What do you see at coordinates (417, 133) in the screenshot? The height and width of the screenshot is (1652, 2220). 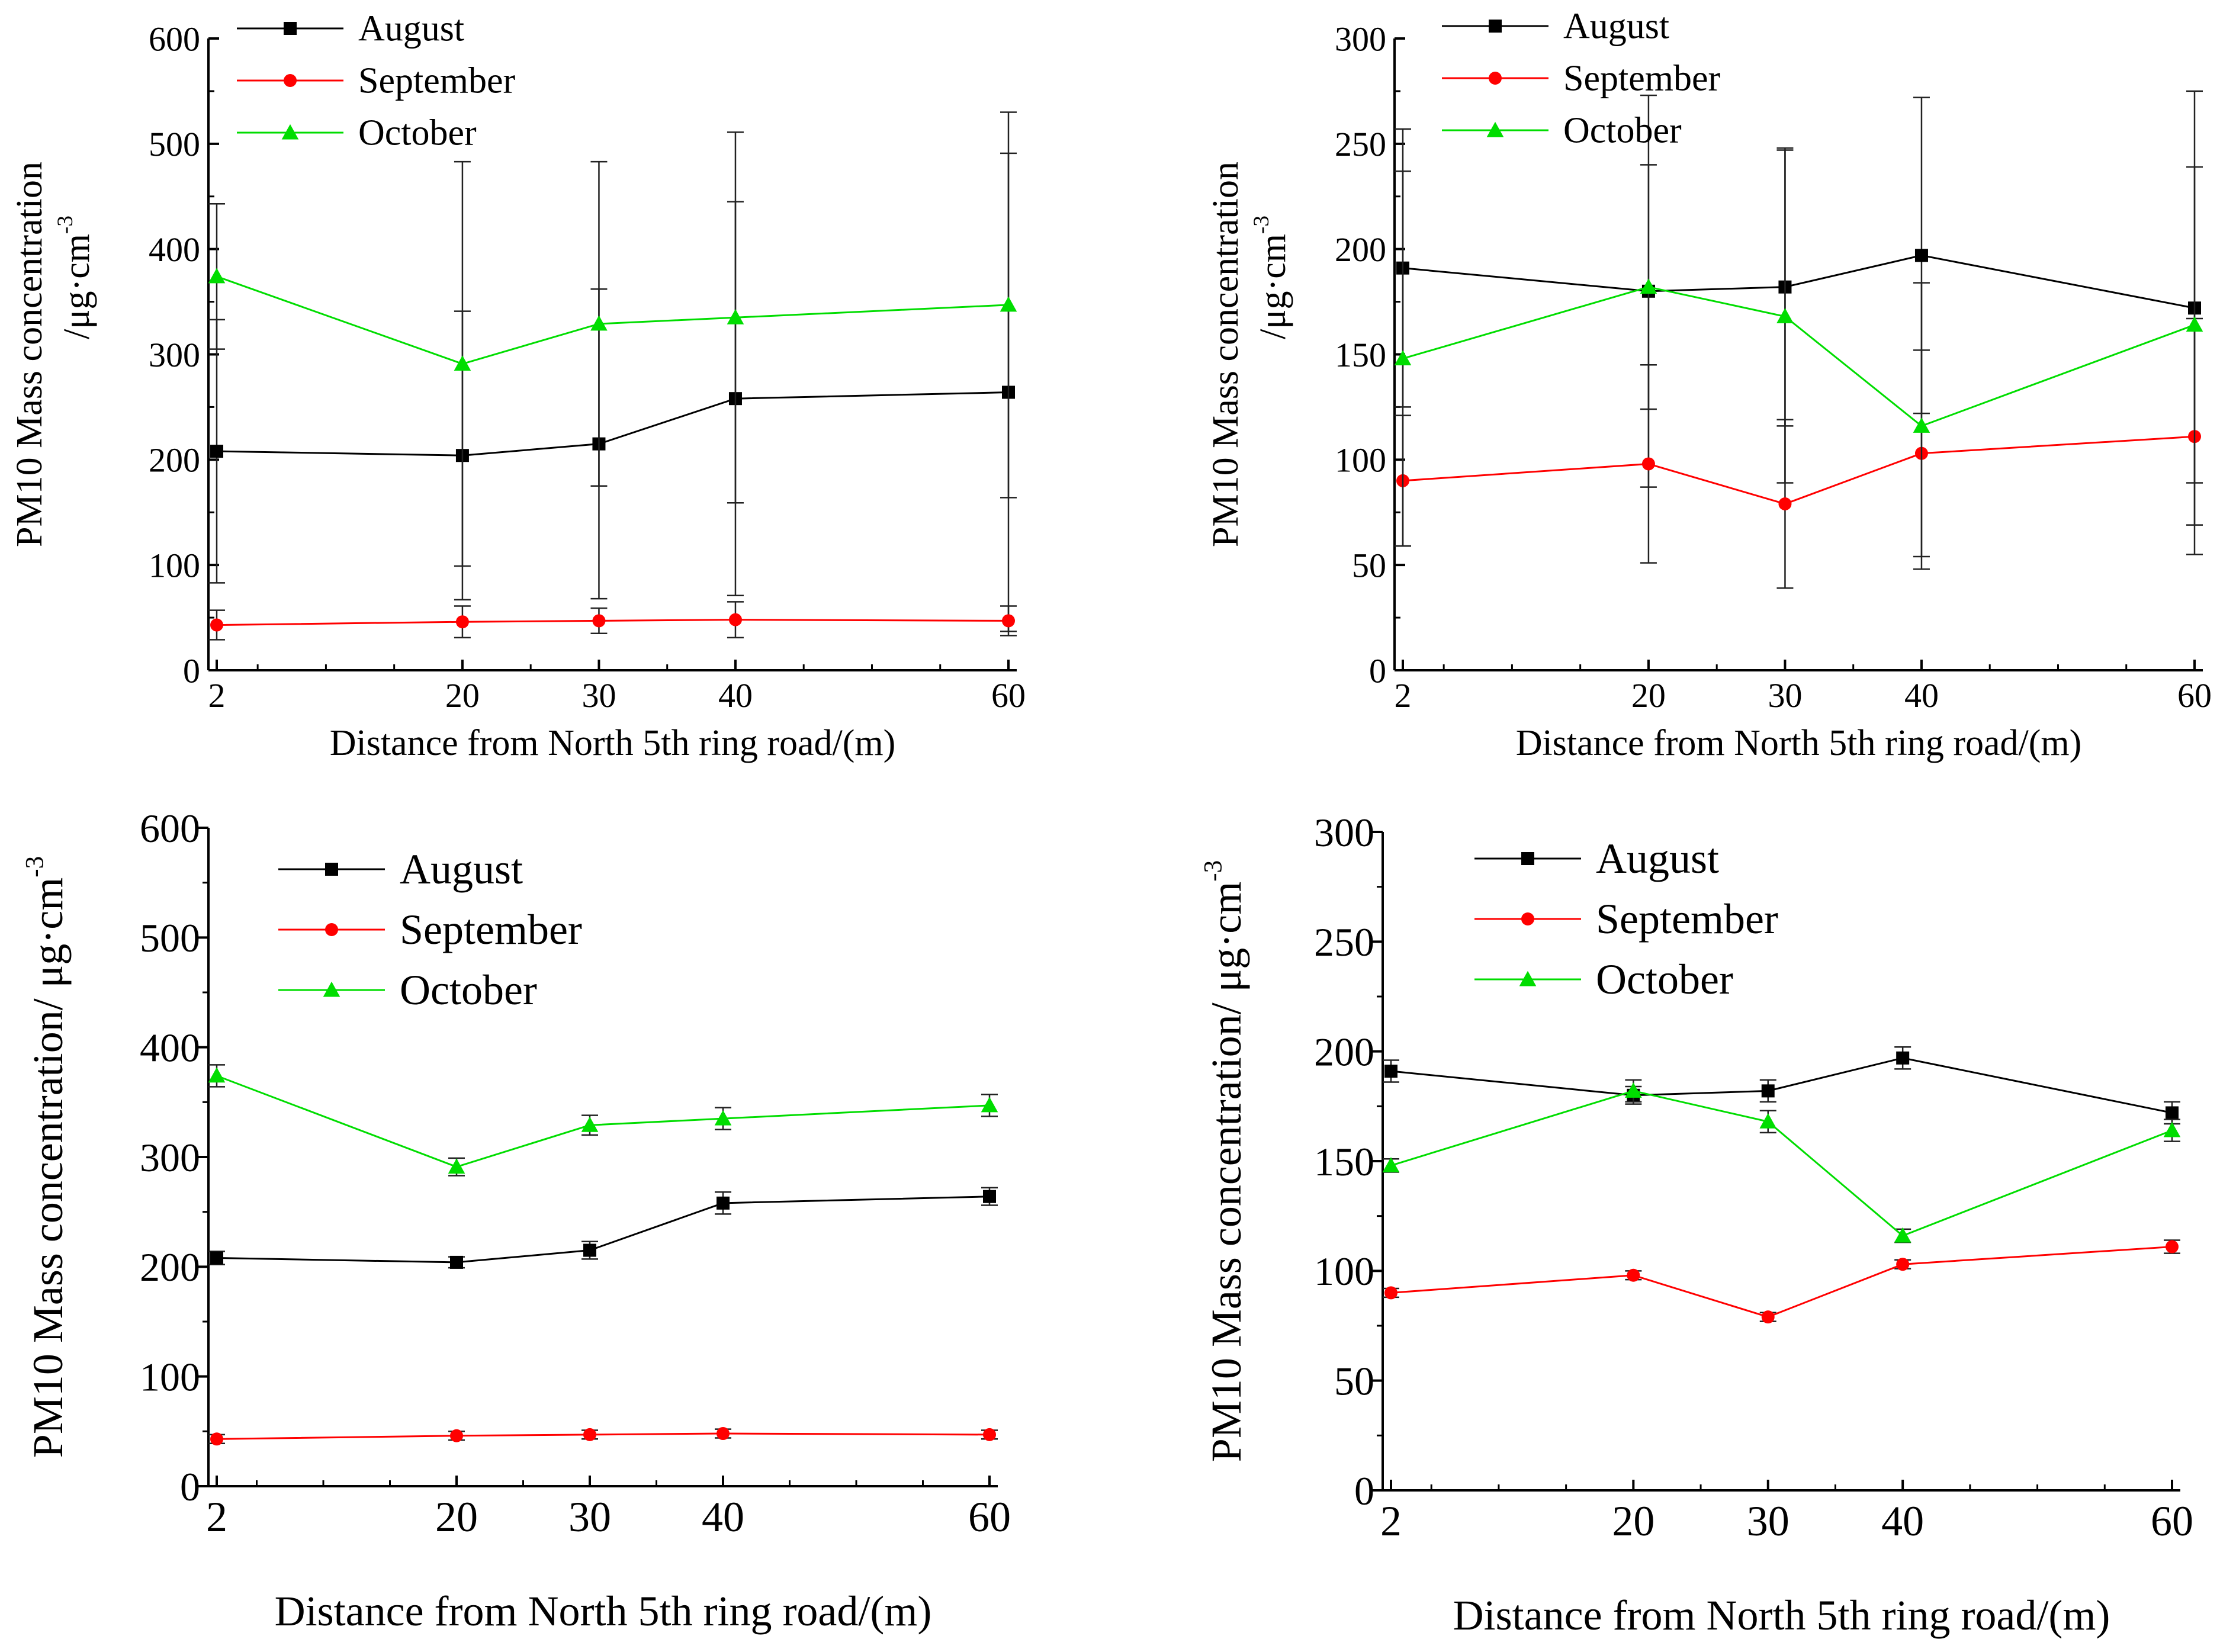 I see `legend-label: October` at bounding box center [417, 133].